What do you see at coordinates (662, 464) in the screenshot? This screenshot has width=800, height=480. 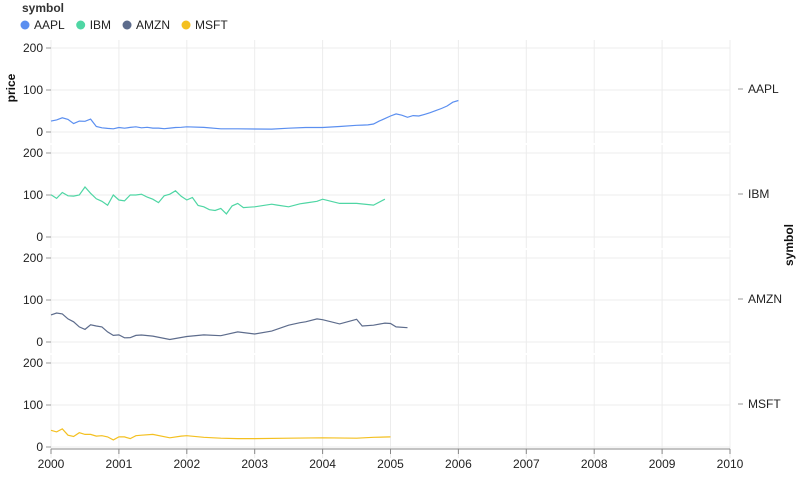 I see `x-tick-label: 2009` at bounding box center [662, 464].